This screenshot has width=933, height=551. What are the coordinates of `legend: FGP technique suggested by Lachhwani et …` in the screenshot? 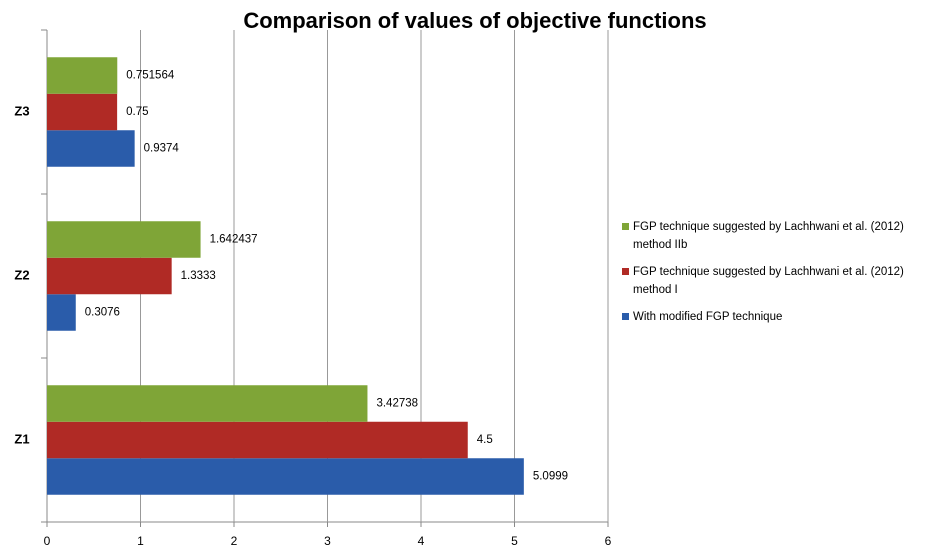 It's located at (772, 276).